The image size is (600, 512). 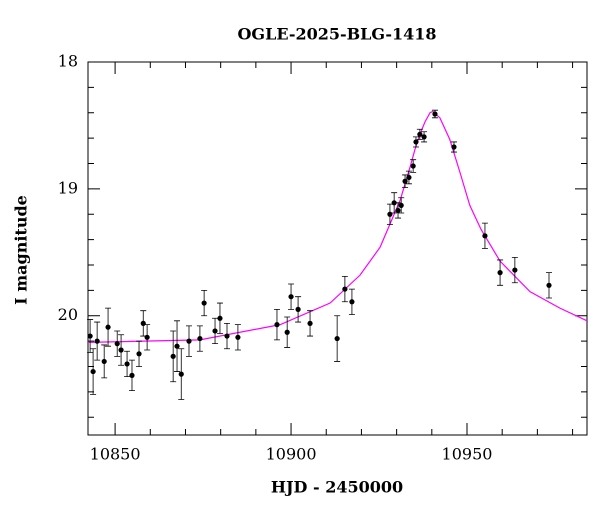 I want to click on y-tick-label: 18, so click(x=68, y=61).